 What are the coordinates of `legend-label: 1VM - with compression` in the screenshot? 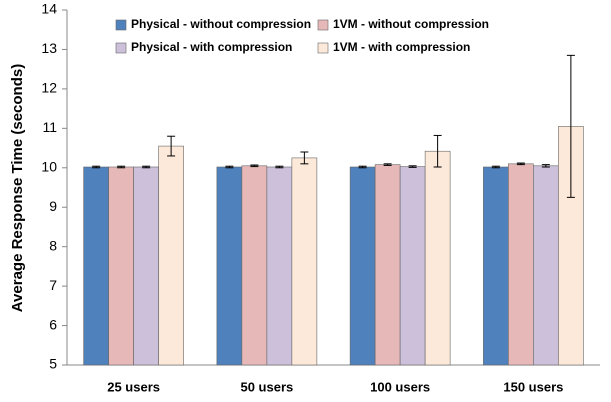 It's located at (401, 47).